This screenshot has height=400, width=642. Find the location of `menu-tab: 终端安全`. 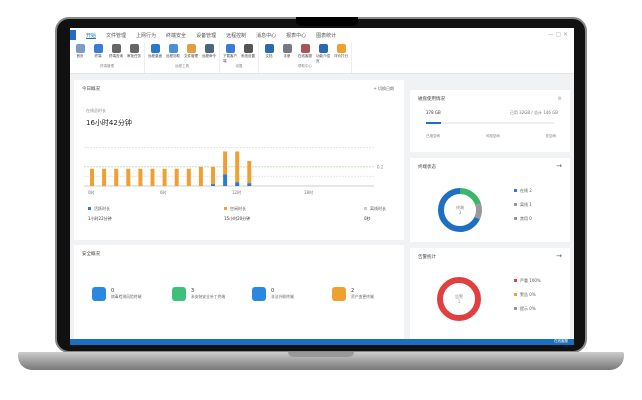

menu-tab: 终端安全 is located at coordinates (176, 35).